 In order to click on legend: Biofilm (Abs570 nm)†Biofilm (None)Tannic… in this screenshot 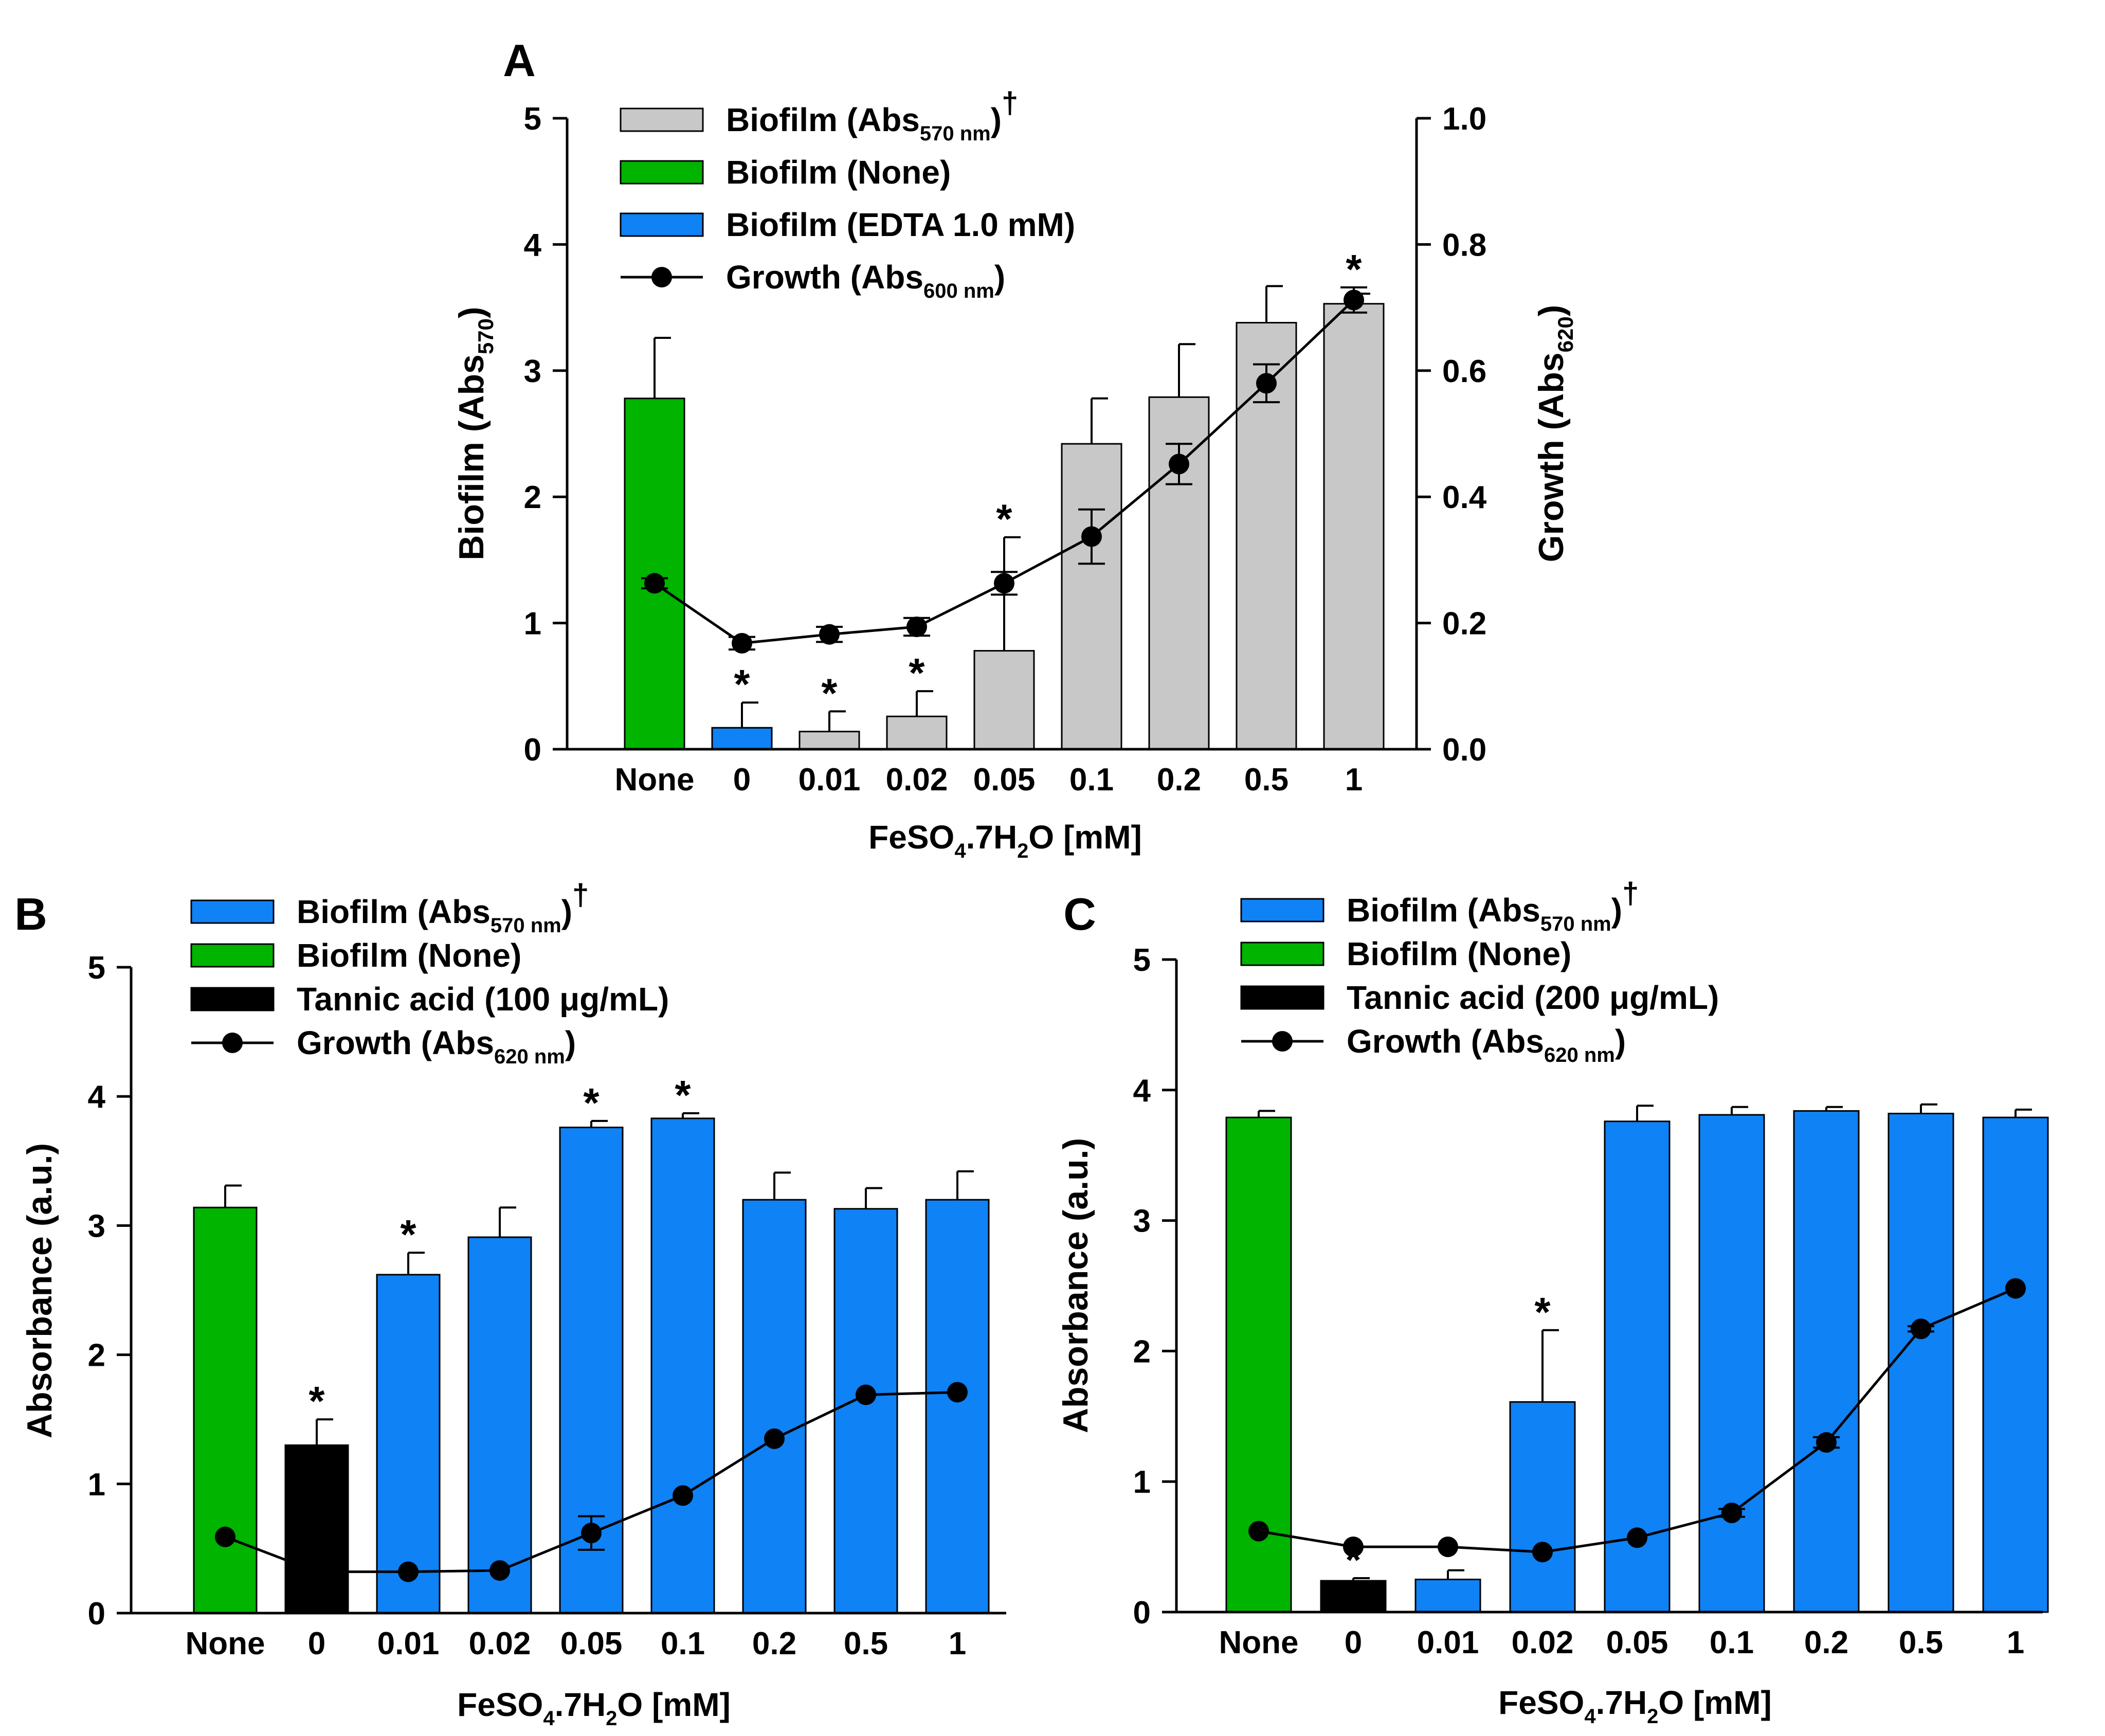, I will do `click(1479, 972)`.